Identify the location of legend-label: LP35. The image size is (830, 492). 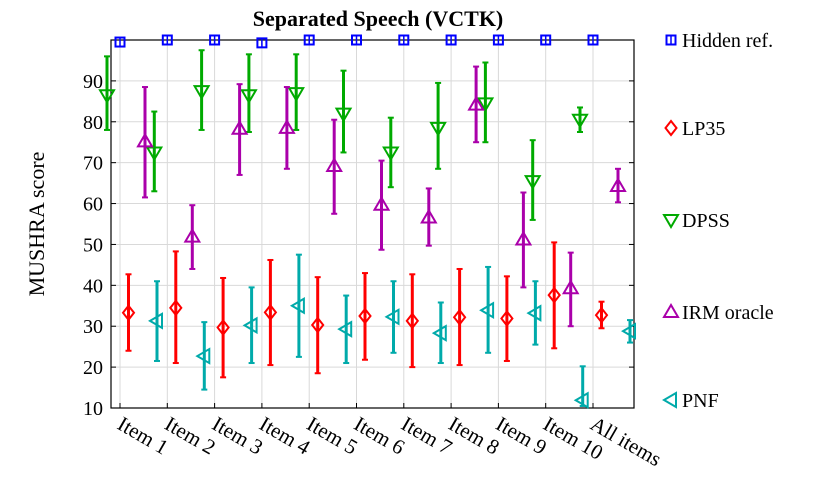
(703, 129).